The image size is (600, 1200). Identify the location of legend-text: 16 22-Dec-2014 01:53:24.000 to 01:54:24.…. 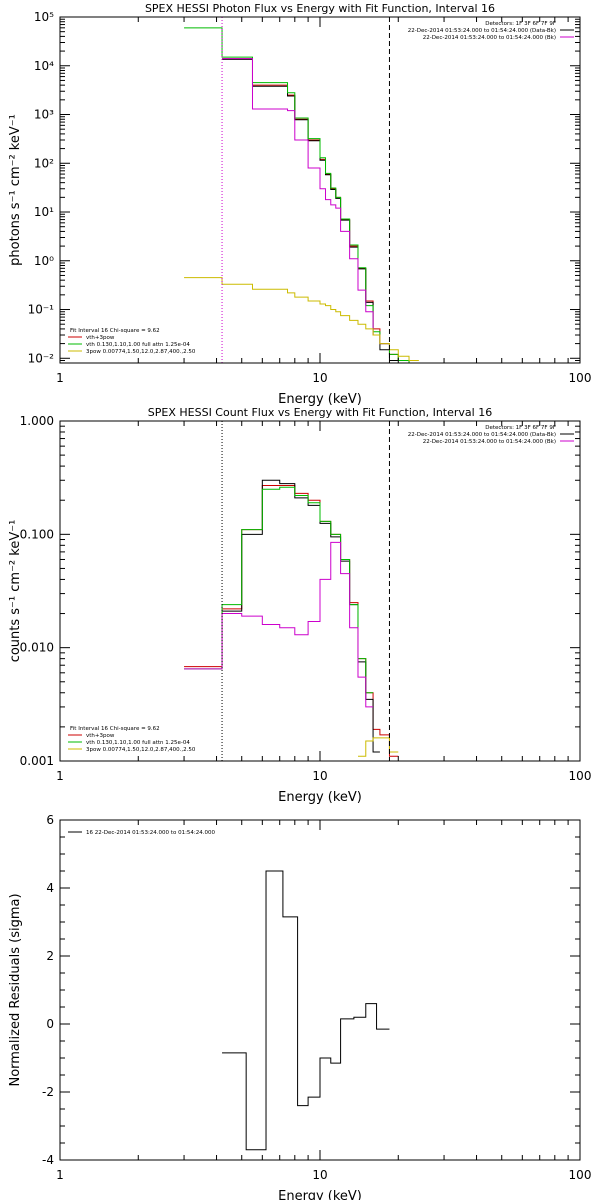
(151, 833).